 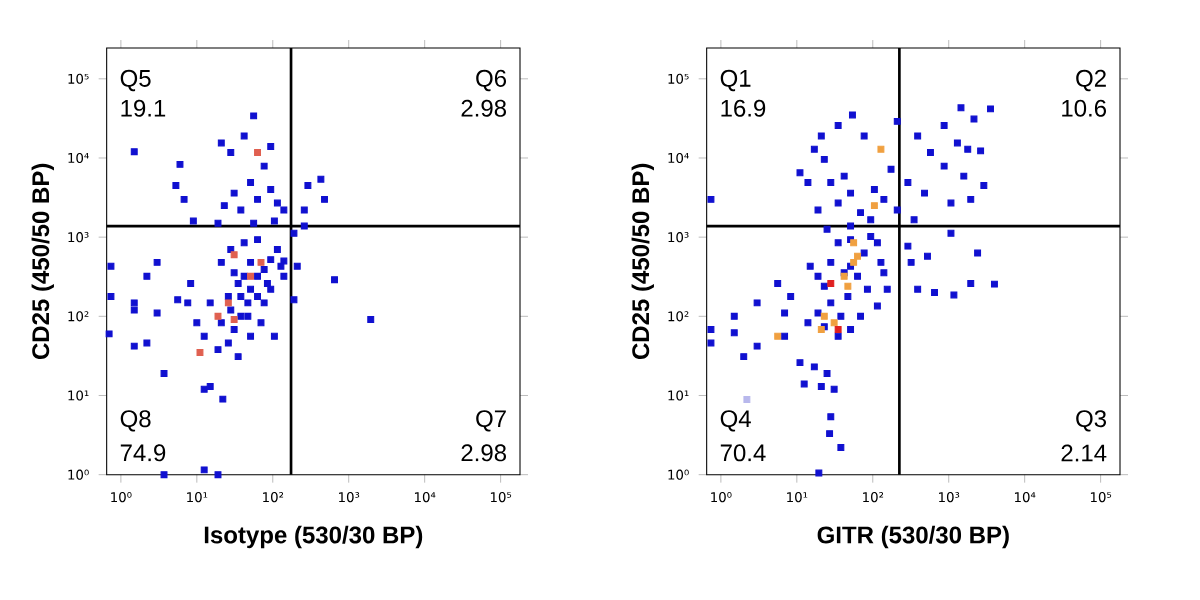 I want to click on annotation: 70.4, so click(x=743, y=453).